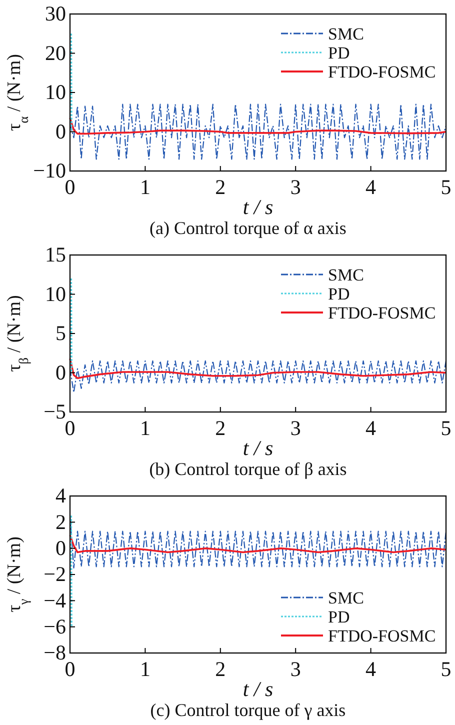  Describe the element at coordinates (55, 600) in the screenshot. I see `y-tick-label: −4` at that location.